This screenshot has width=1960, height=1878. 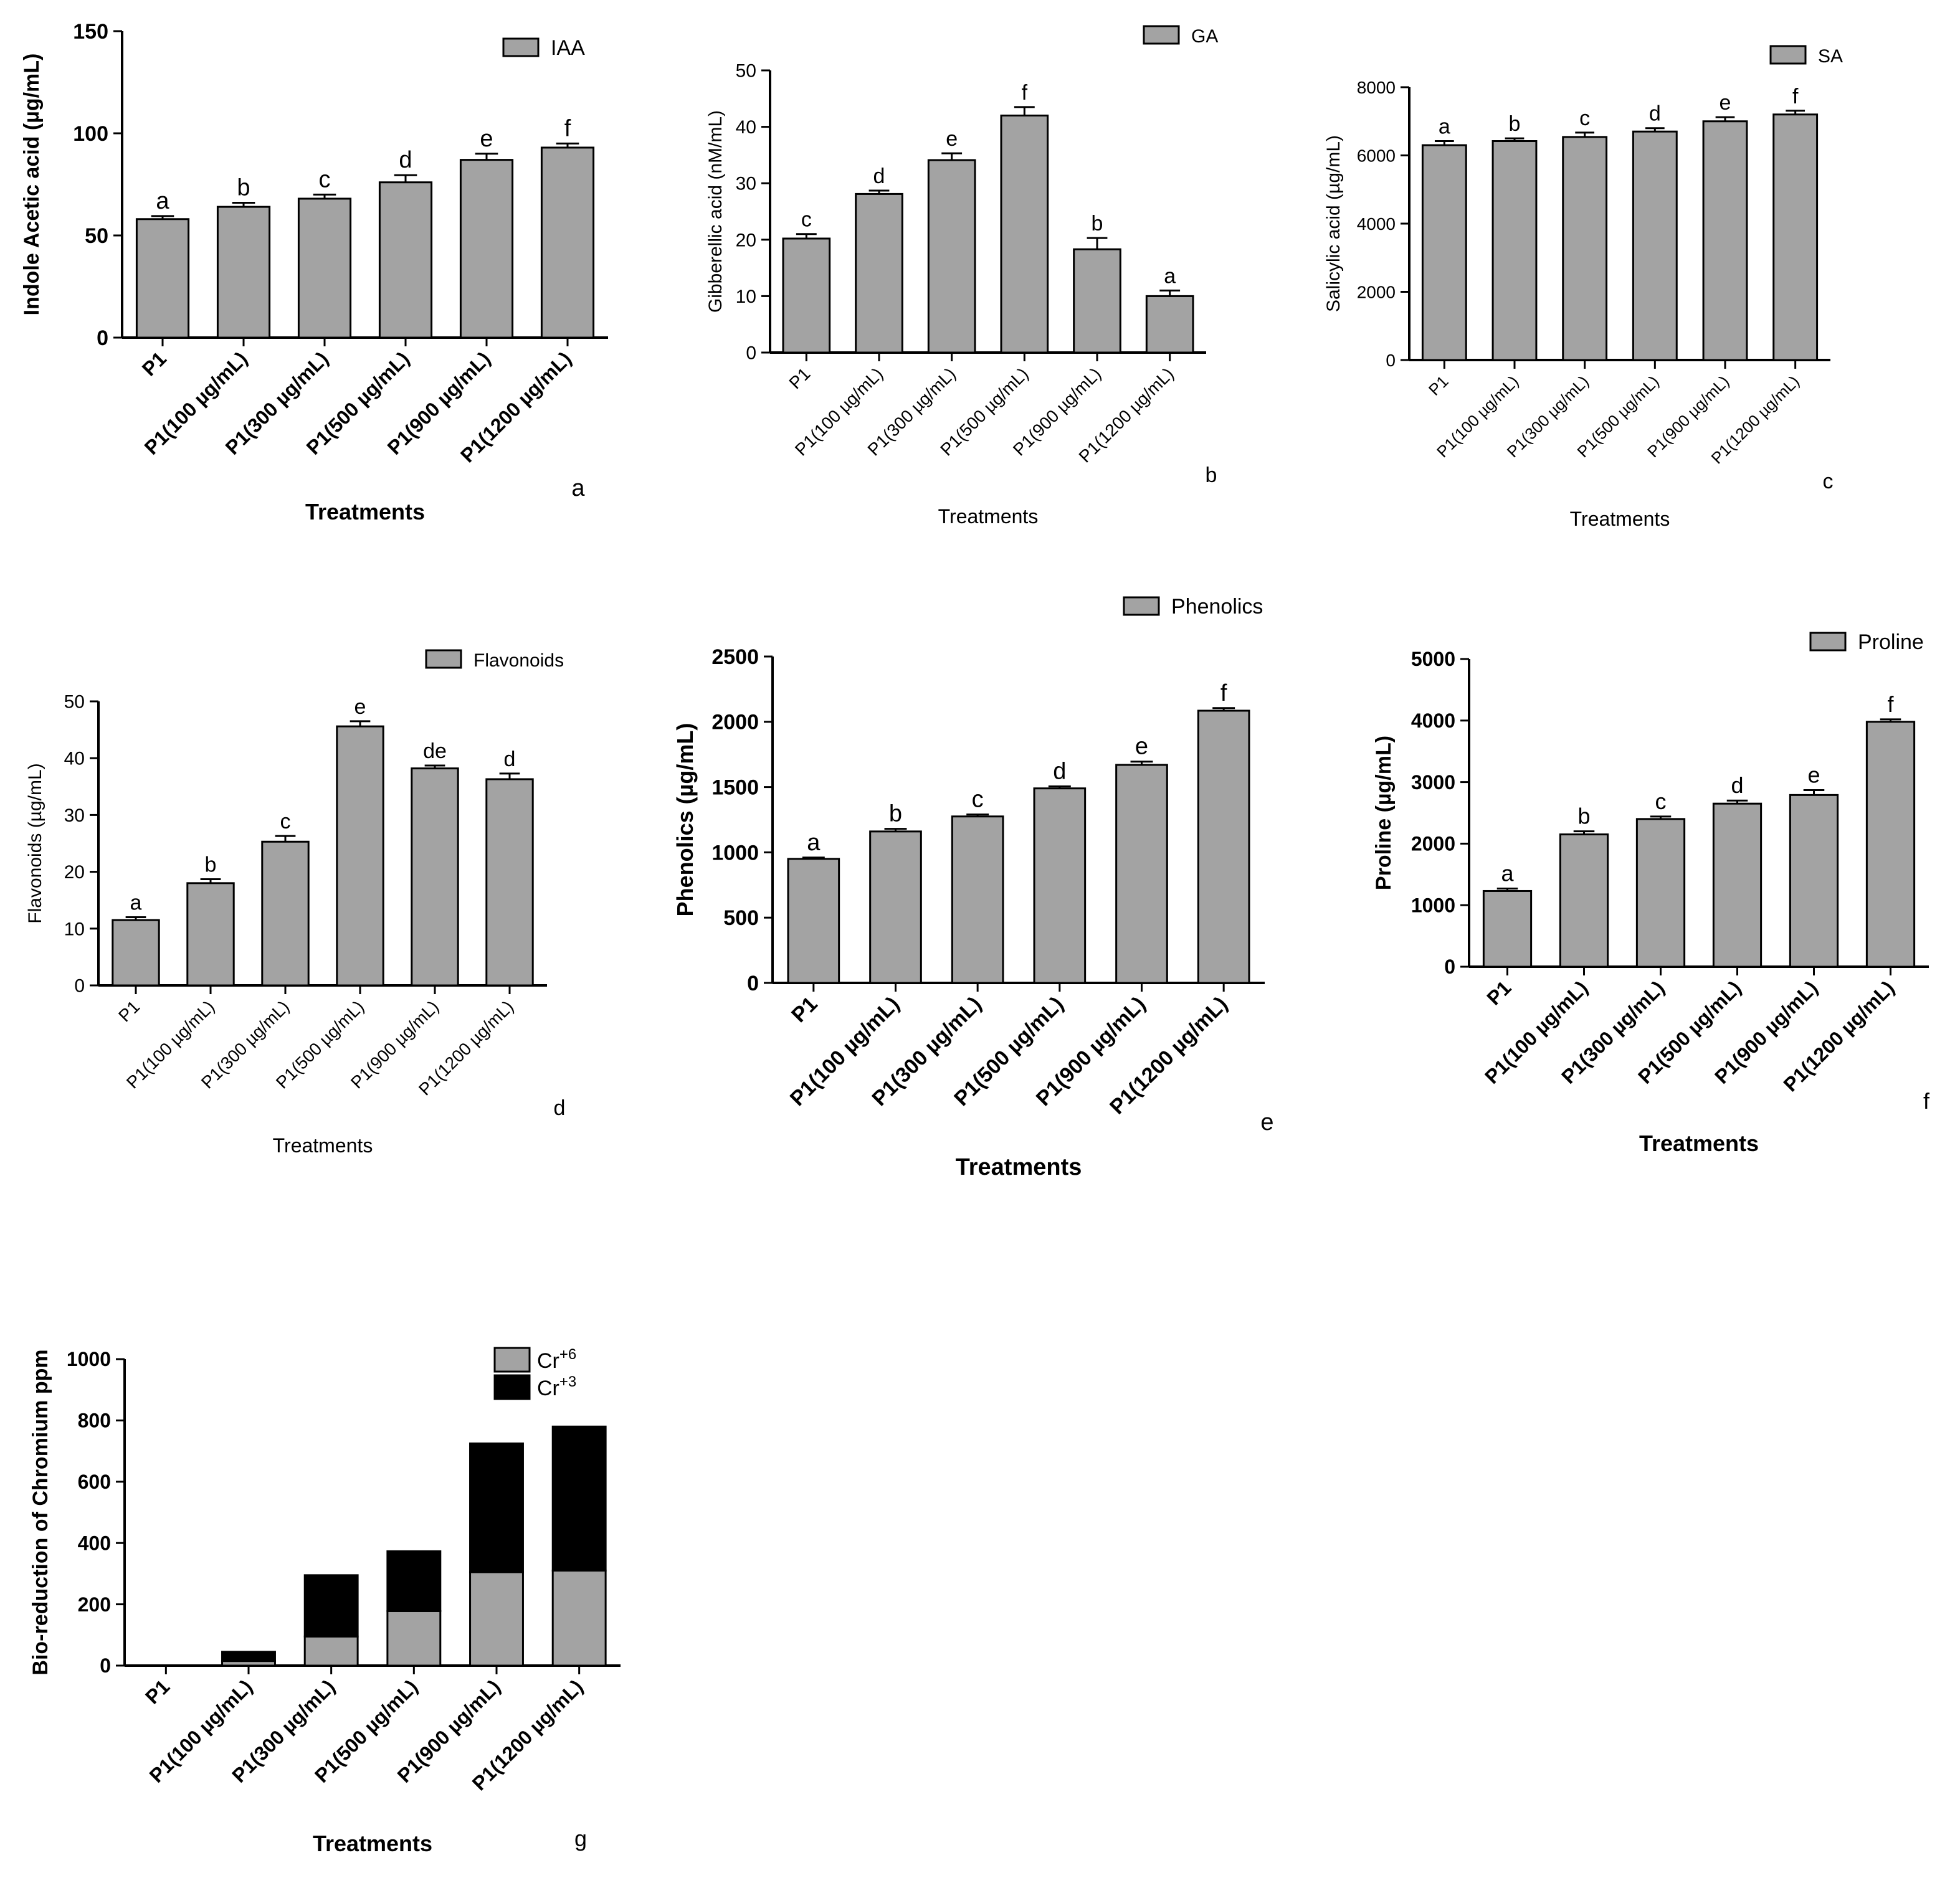 I want to click on y-tick-label: 2000, so click(x=735, y=723).